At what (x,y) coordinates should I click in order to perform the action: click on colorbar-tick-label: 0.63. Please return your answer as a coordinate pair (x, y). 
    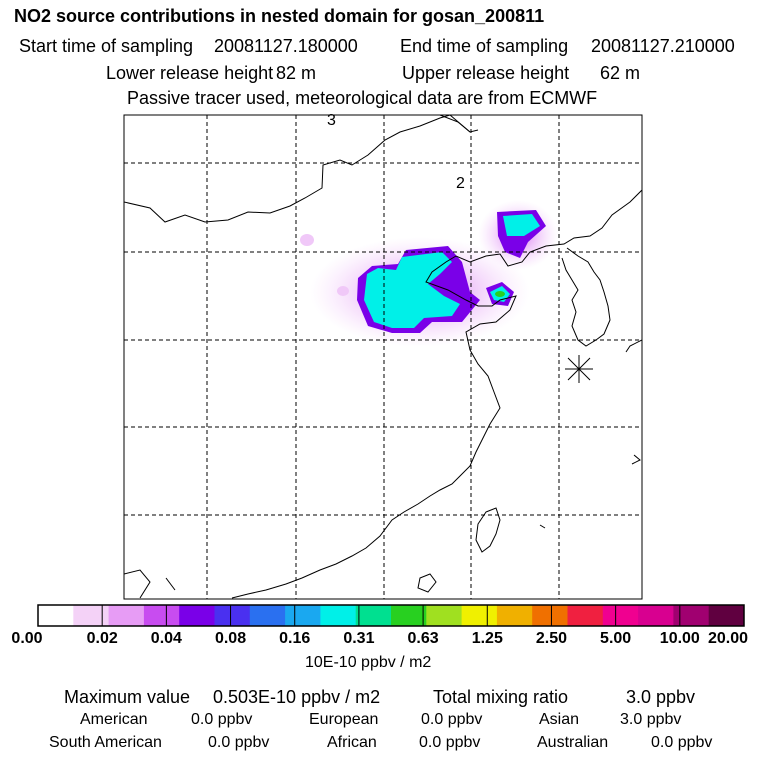
    Looking at the image, I should click on (423, 638).